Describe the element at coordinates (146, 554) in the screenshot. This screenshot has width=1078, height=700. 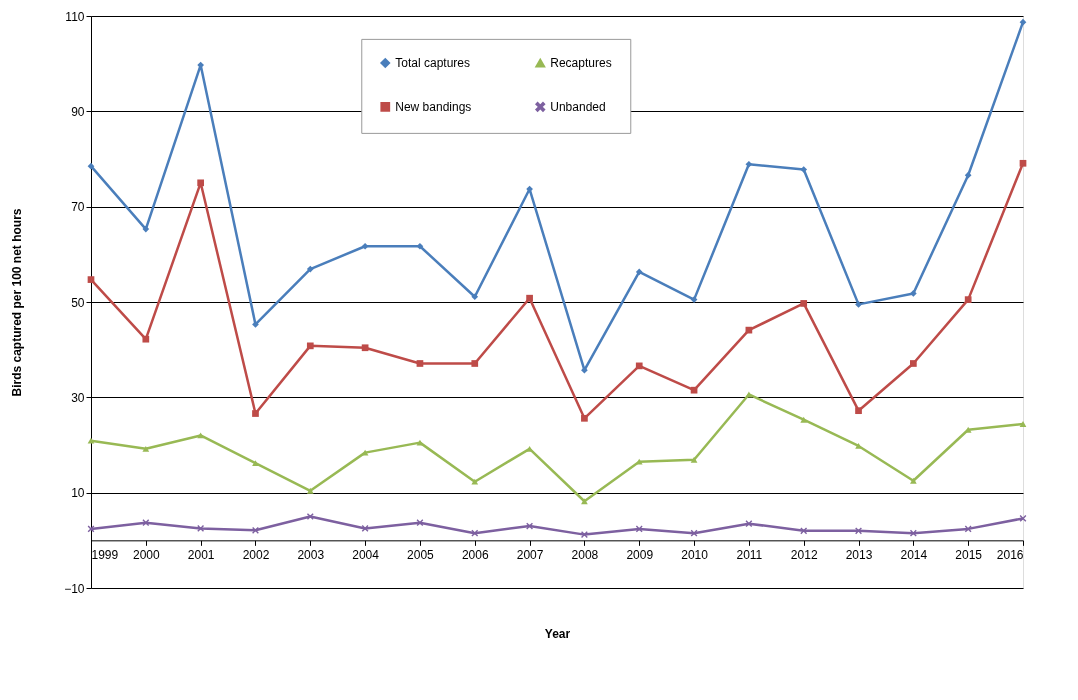
I see `x-tick-label: 2000` at that location.